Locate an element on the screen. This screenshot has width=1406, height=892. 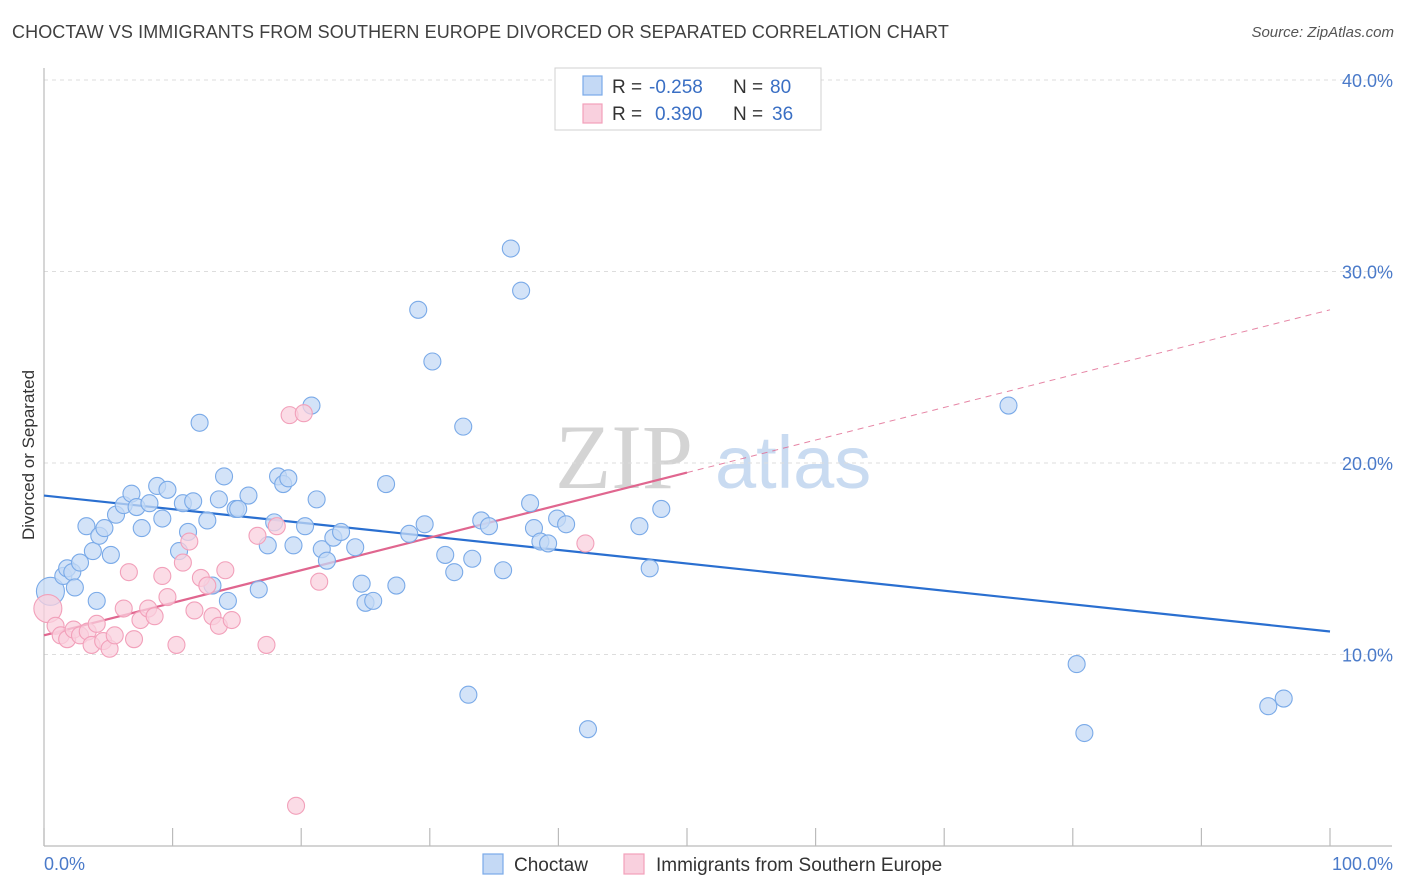
y-tick-label: 10.0% is located at coordinates (1367, 656).